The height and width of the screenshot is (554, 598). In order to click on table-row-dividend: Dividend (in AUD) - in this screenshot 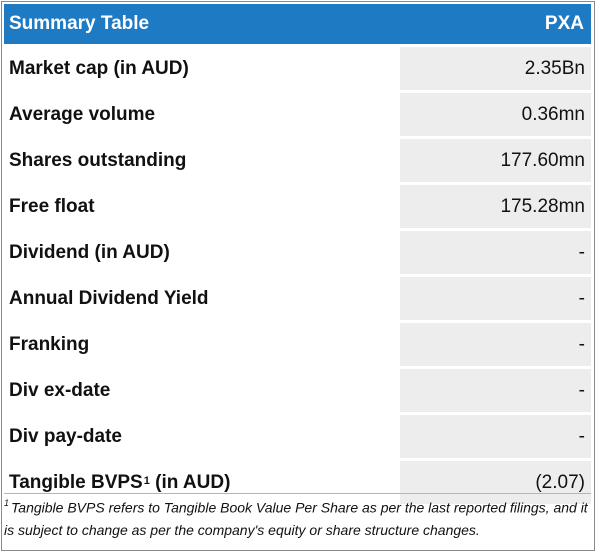, I will do `click(297, 252)`.